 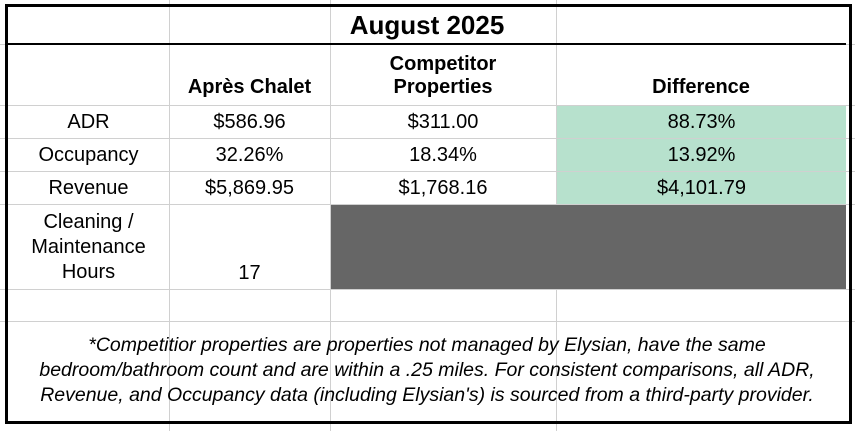 What do you see at coordinates (88, 154) in the screenshot?
I see `row-label-occupancy: Occupancy` at bounding box center [88, 154].